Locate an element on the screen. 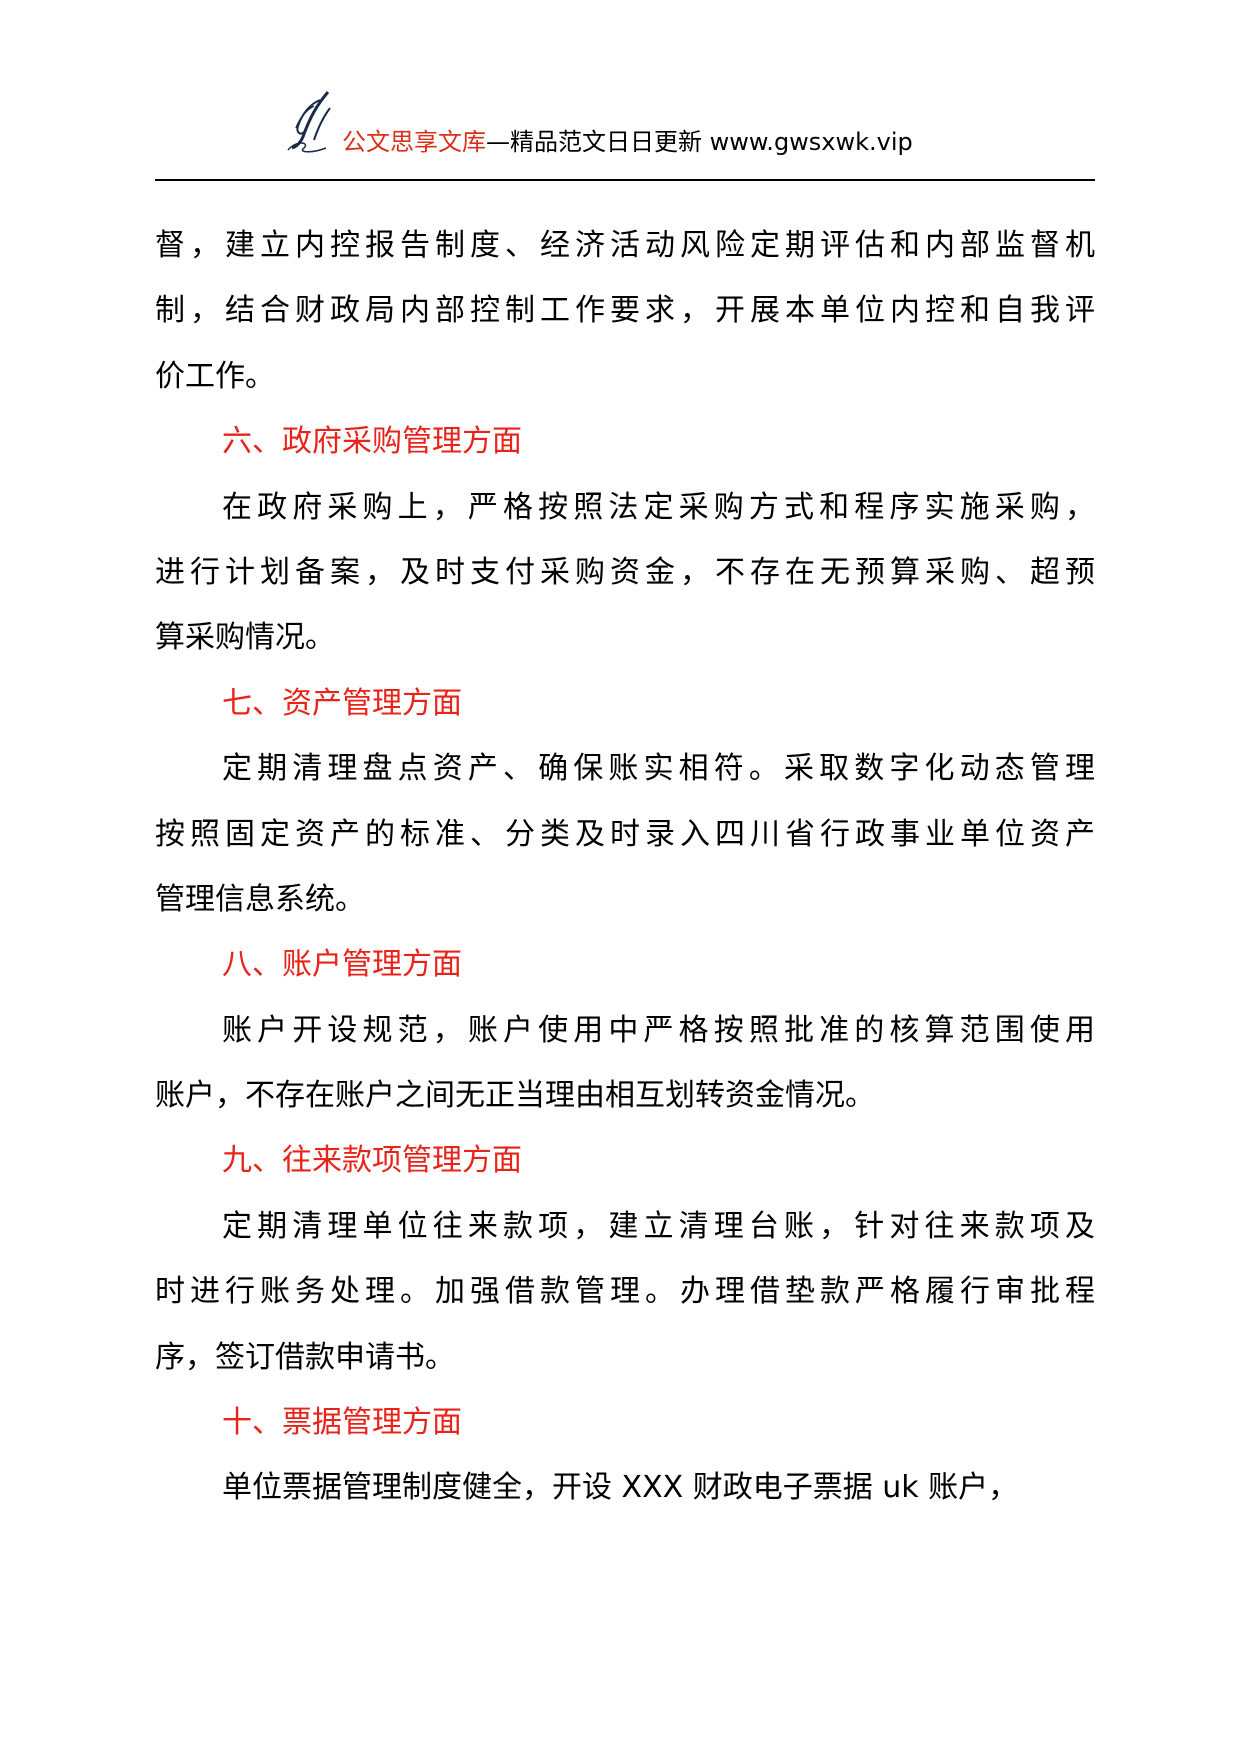 This screenshot has height=1754, width=1240. quill-pen-logo is located at coordinates (309, 122).